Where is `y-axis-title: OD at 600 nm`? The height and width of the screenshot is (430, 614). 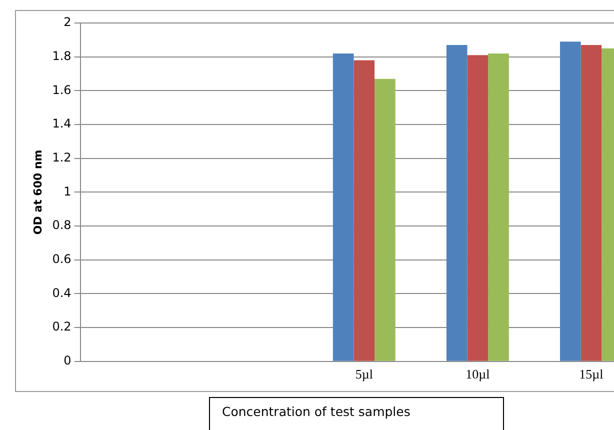
y-axis-title: OD at 600 nm is located at coordinates (37, 192).